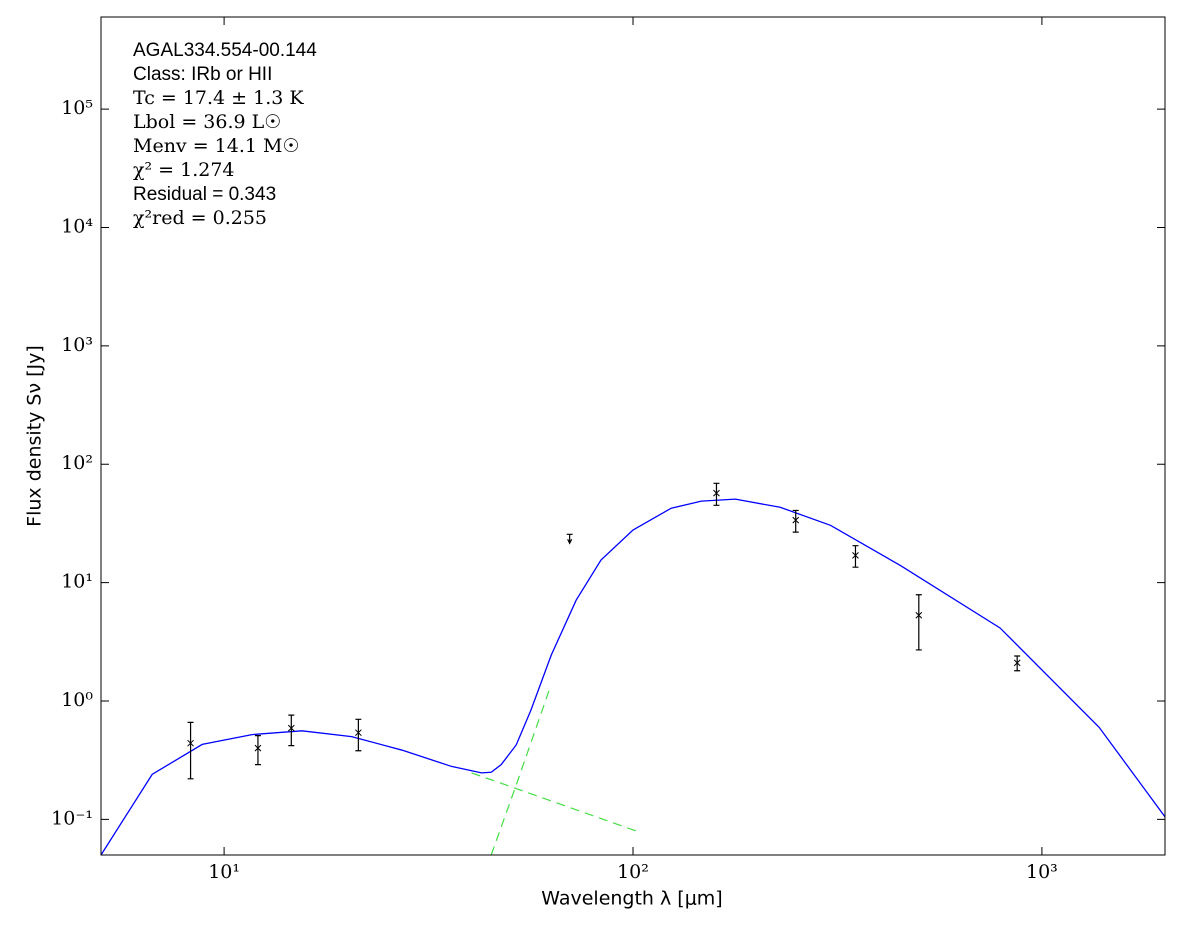  What do you see at coordinates (633, 872) in the screenshot?
I see `x-tick-label: 10²` at bounding box center [633, 872].